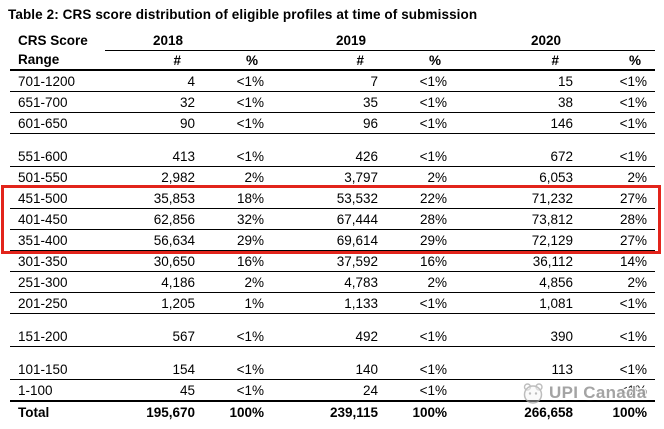 This screenshot has width=664, height=429. What do you see at coordinates (519, 219) in the screenshot?
I see `count-cell-2020: 73,812` at bounding box center [519, 219].